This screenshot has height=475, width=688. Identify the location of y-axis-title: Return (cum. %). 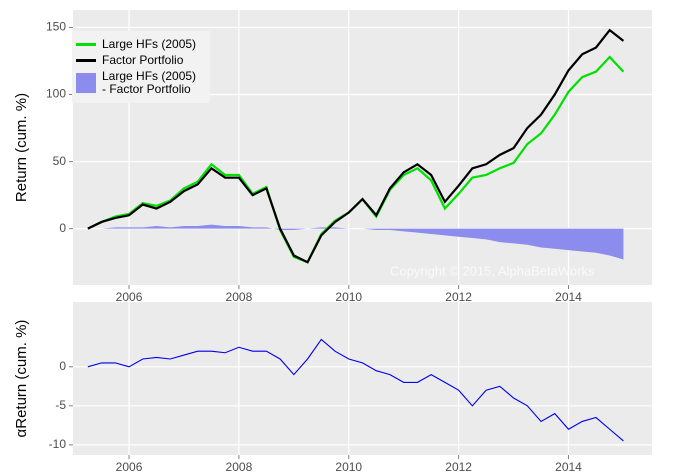
(21, 147).